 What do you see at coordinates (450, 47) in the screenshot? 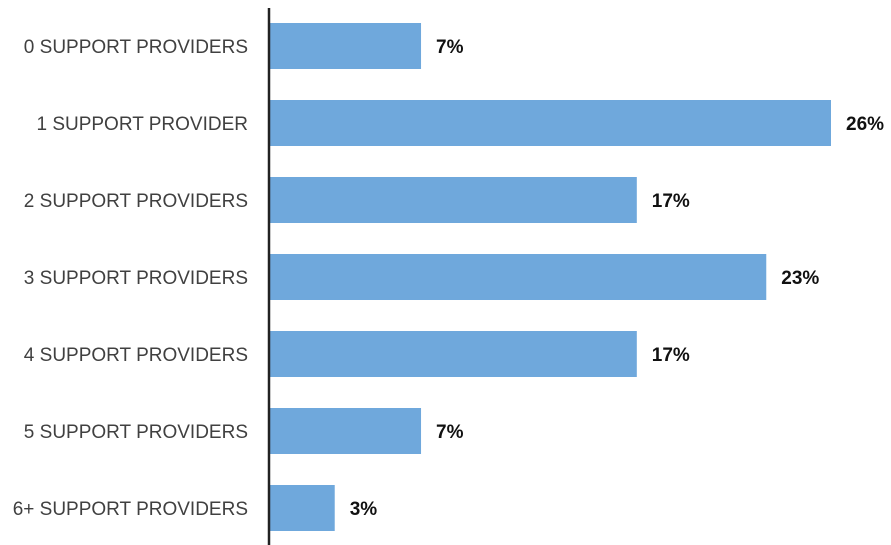
I see `value-label-0: 7%` at bounding box center [450, 47].